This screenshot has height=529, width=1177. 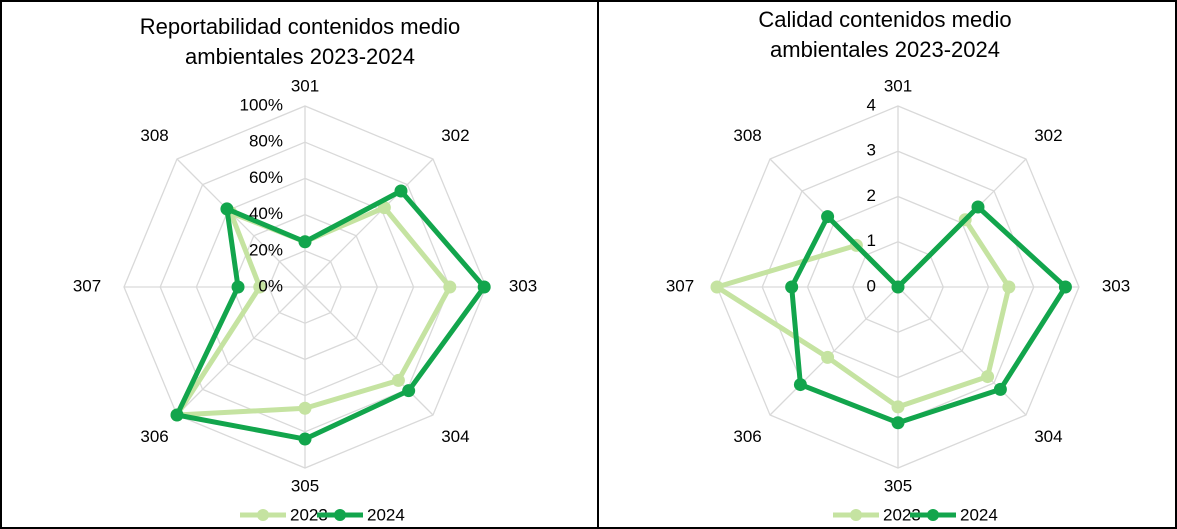 I want to click on tick-label: 40%, so click(x=266, y=213).